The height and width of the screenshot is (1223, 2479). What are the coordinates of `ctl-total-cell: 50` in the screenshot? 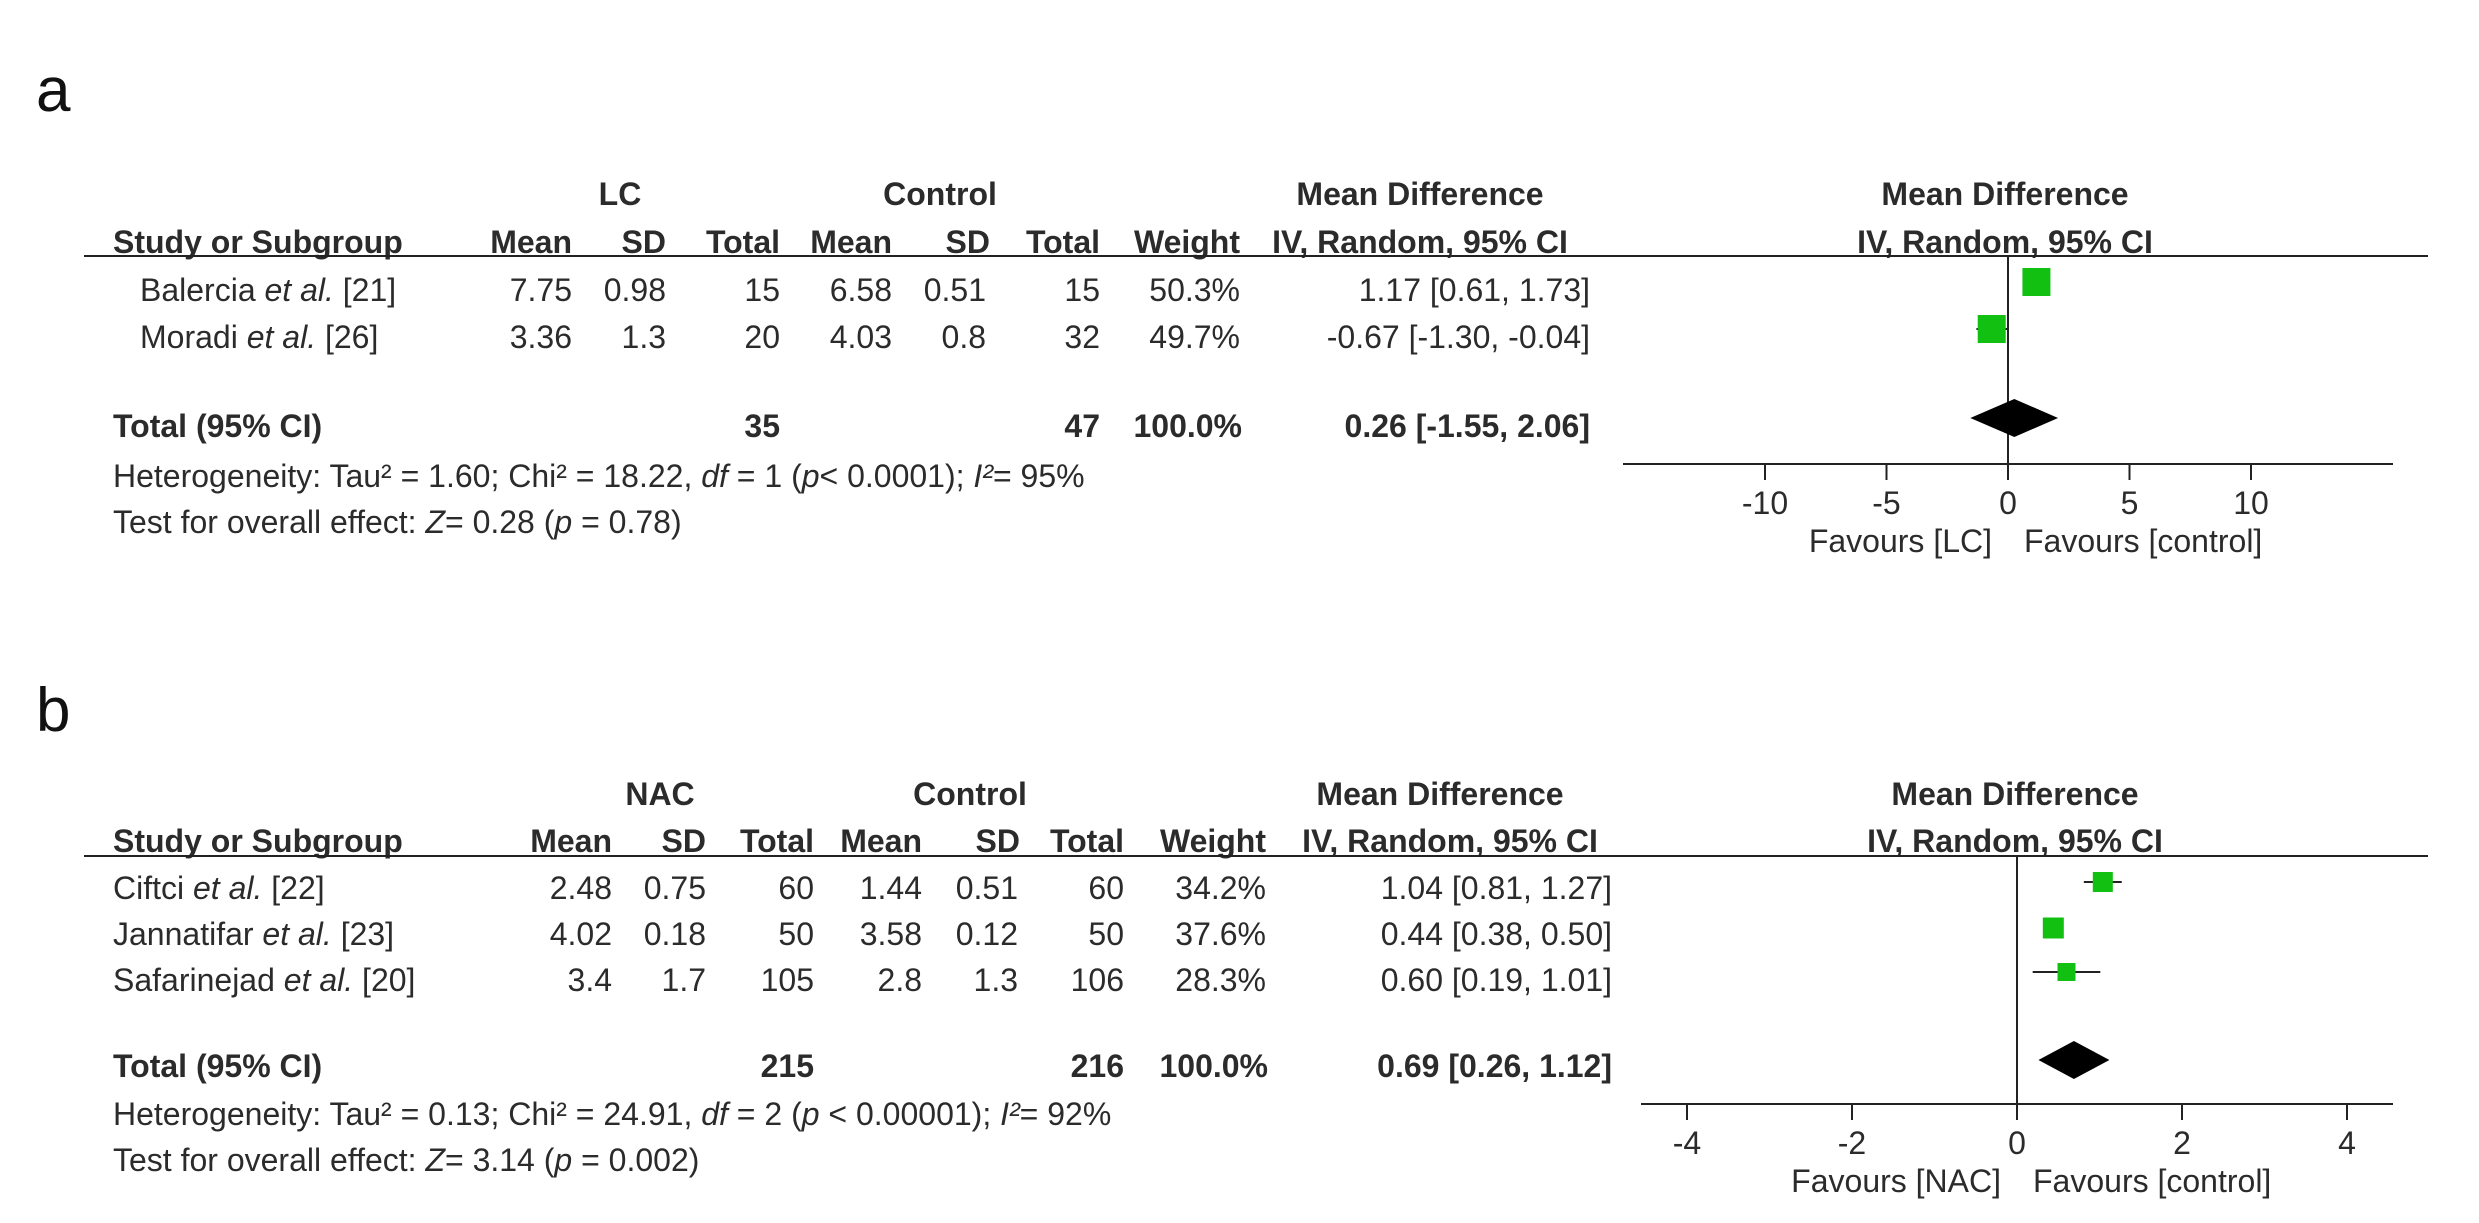 It's located at (1106, 934).